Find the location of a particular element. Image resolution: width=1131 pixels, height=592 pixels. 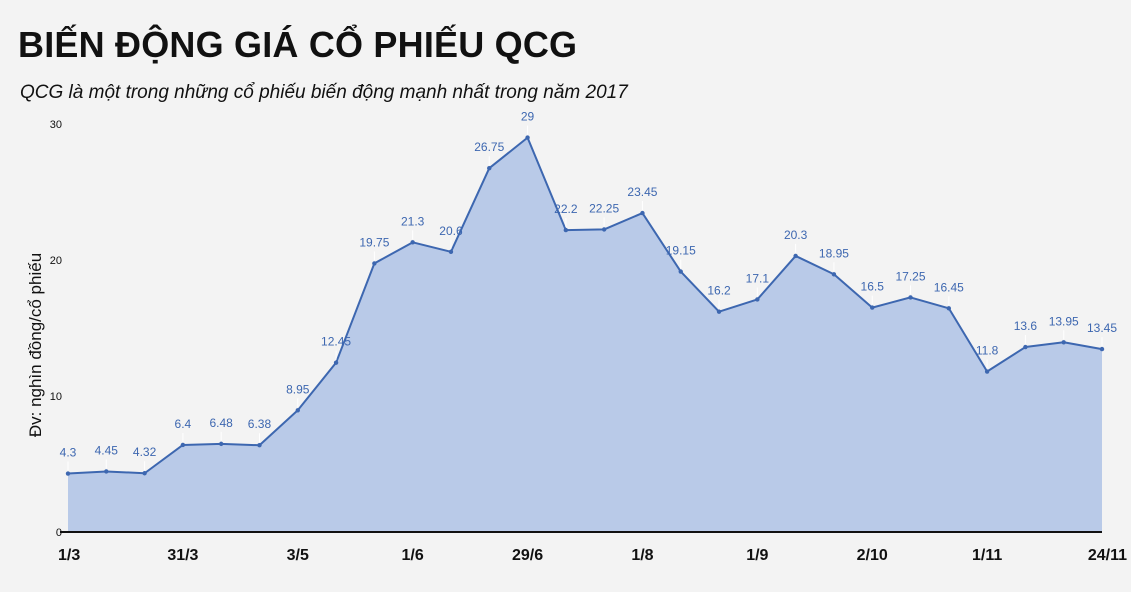

data-label: 6.48 is located at coordinates (222, 423).